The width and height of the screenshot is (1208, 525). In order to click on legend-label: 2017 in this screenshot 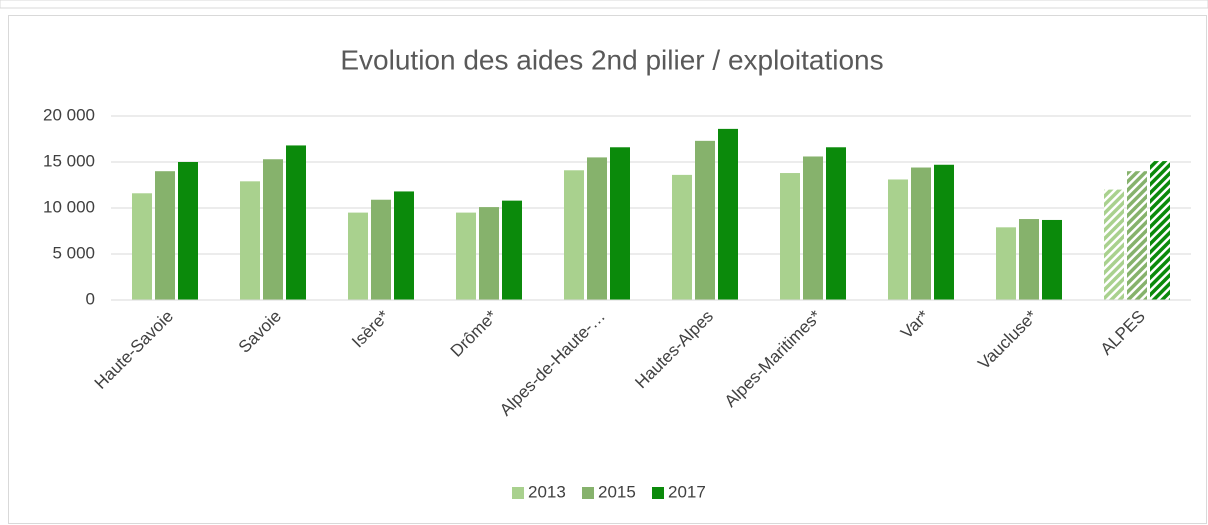, I will do `click(687, 491)`.